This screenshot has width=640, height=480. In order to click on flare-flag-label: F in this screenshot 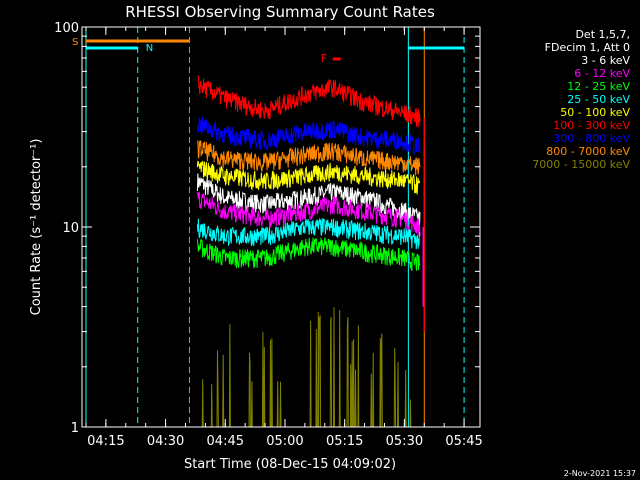, I will do `click(324, 58)`.